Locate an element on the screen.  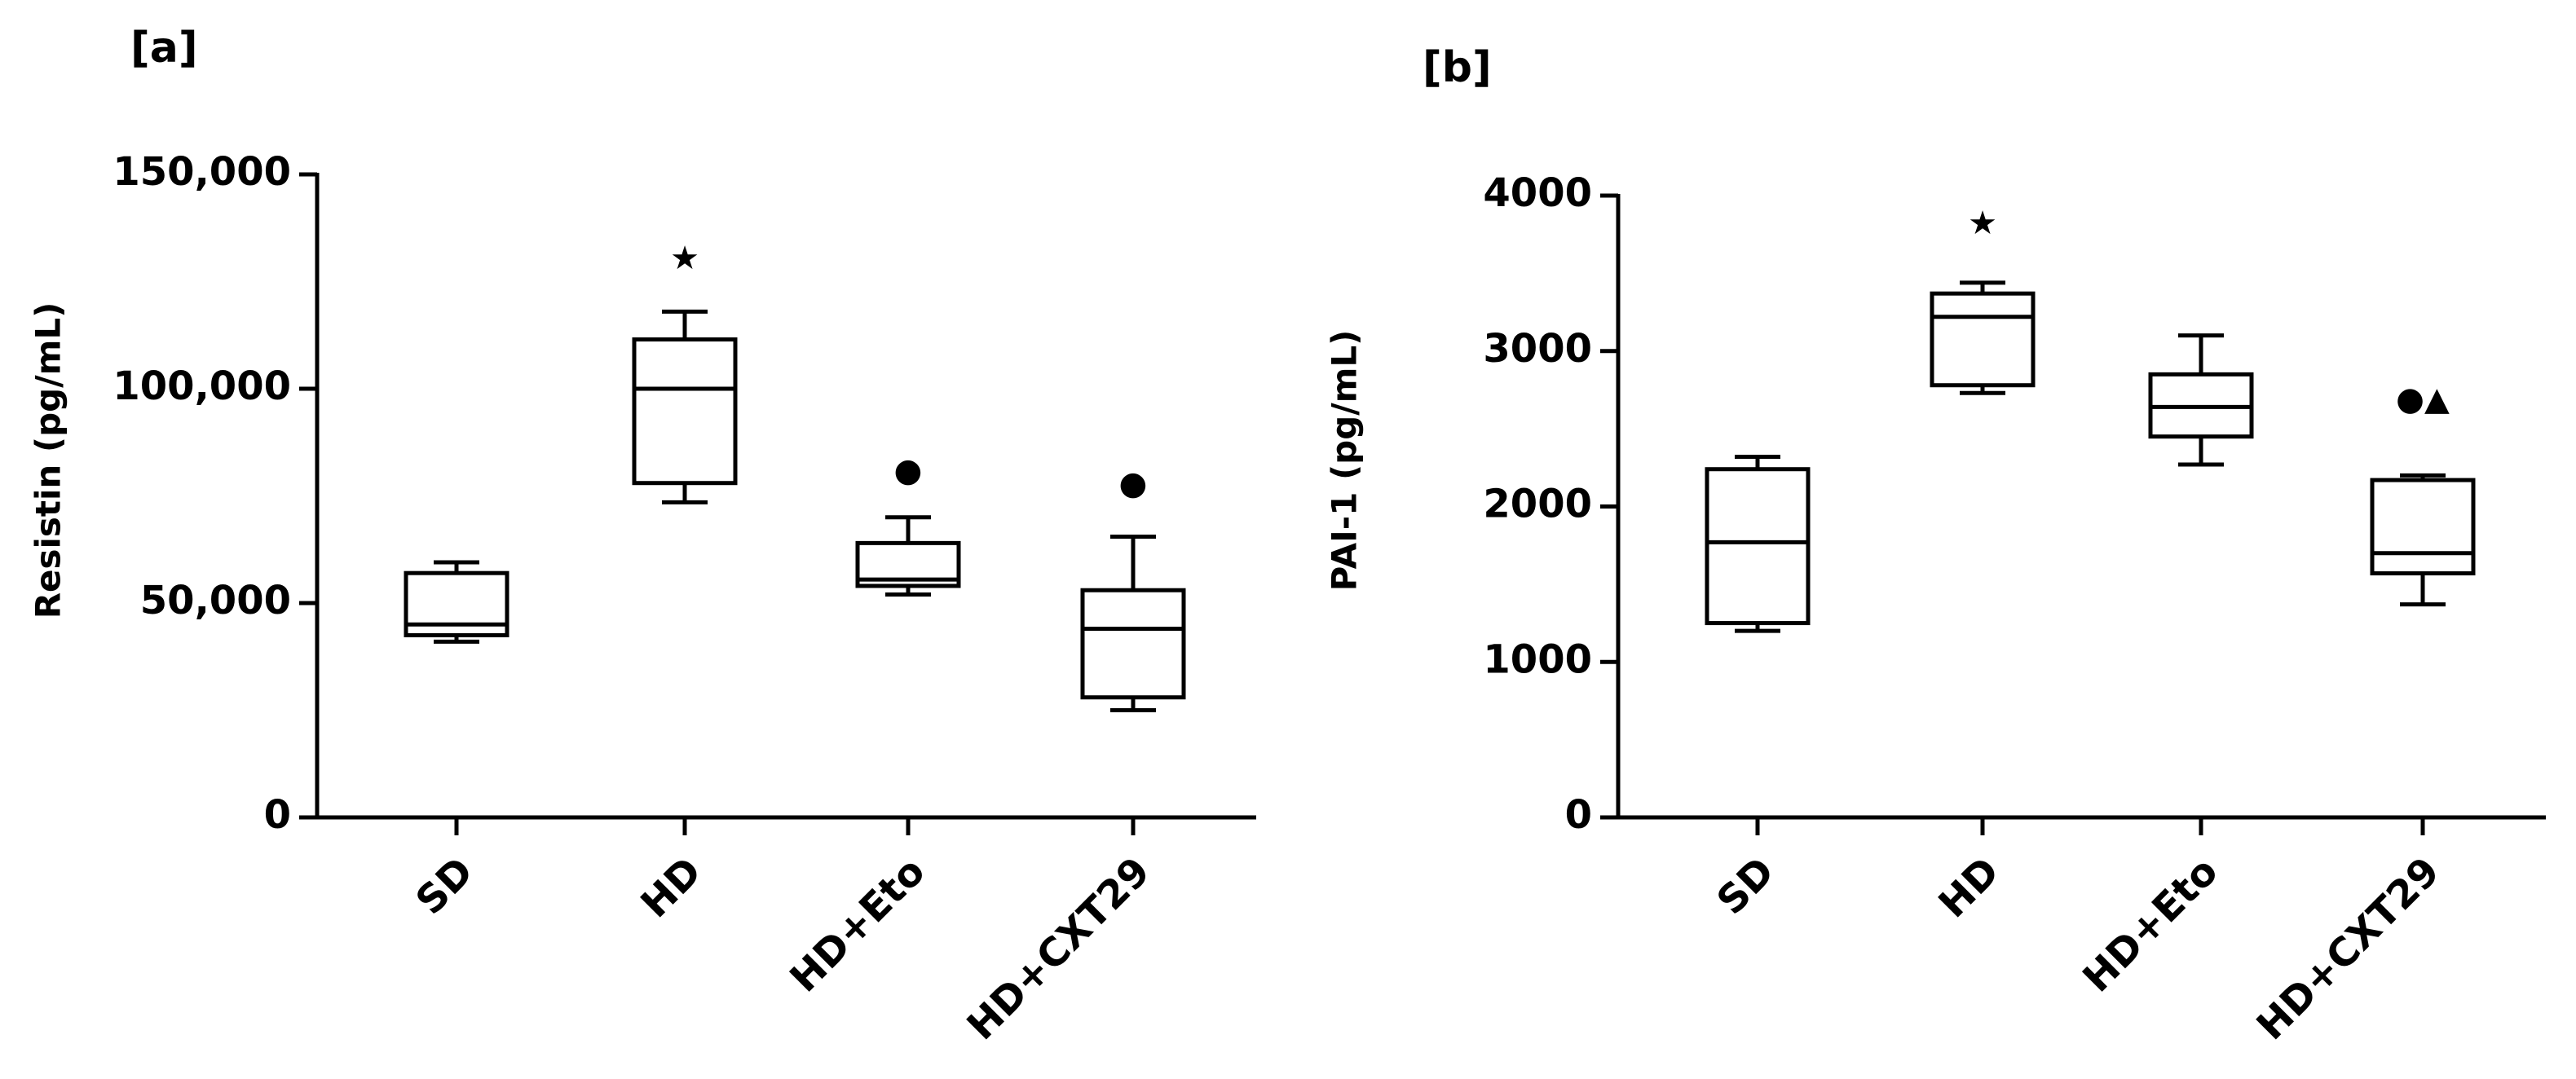
significance-marker: ●▲ is located at coordinates (2423, 399).